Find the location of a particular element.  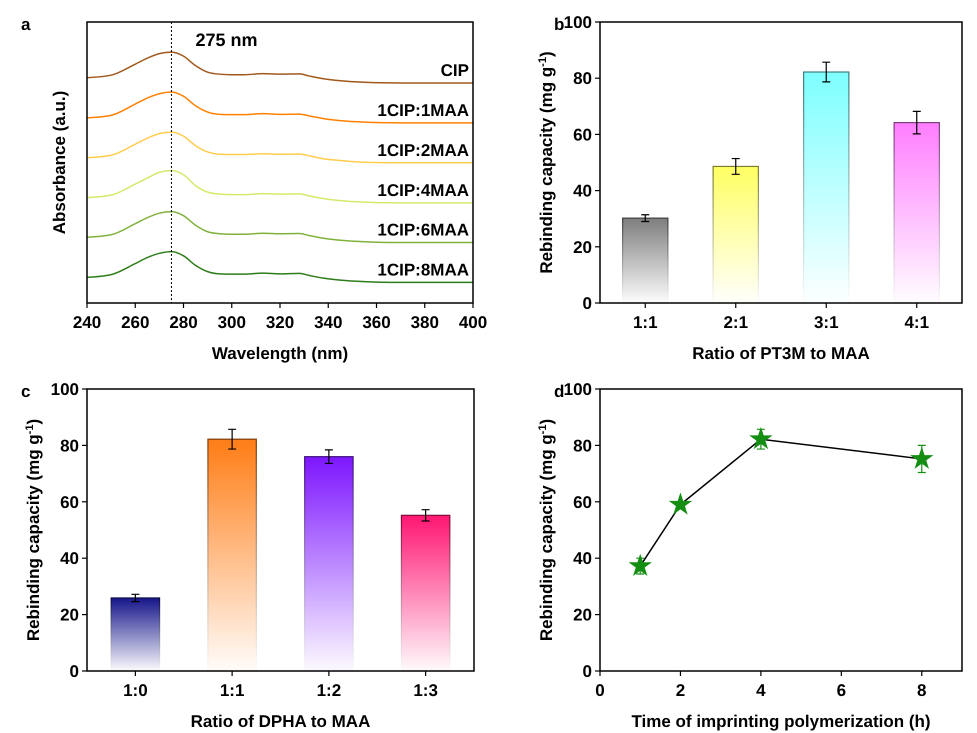

x-tick-label: 0 is located at coordinates (600, 690).